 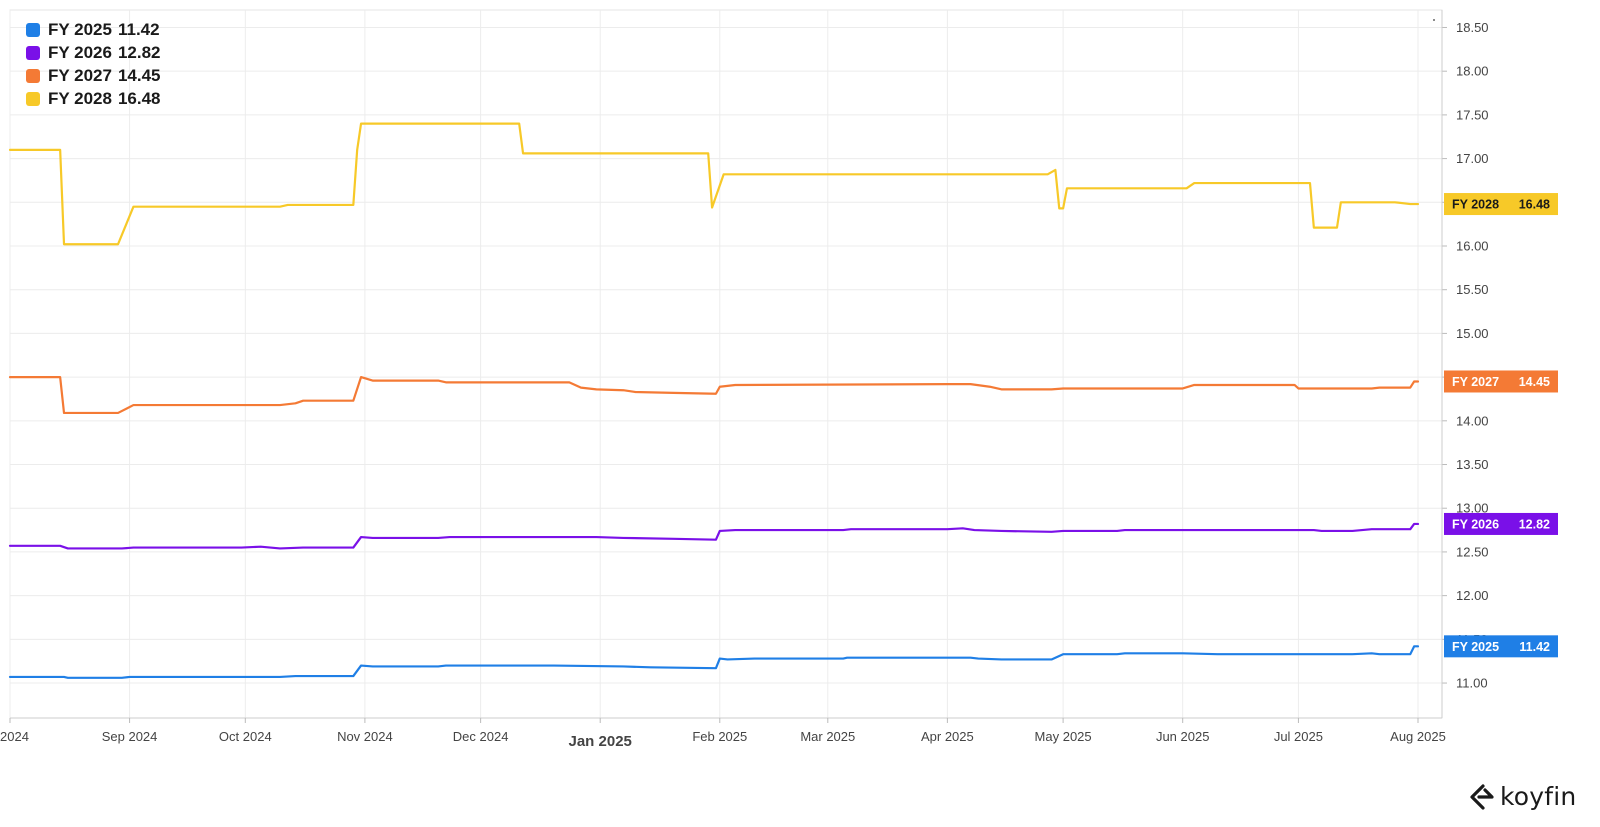 I want to click on y-tick-label: 18.00, so click(x=1472, y=71).